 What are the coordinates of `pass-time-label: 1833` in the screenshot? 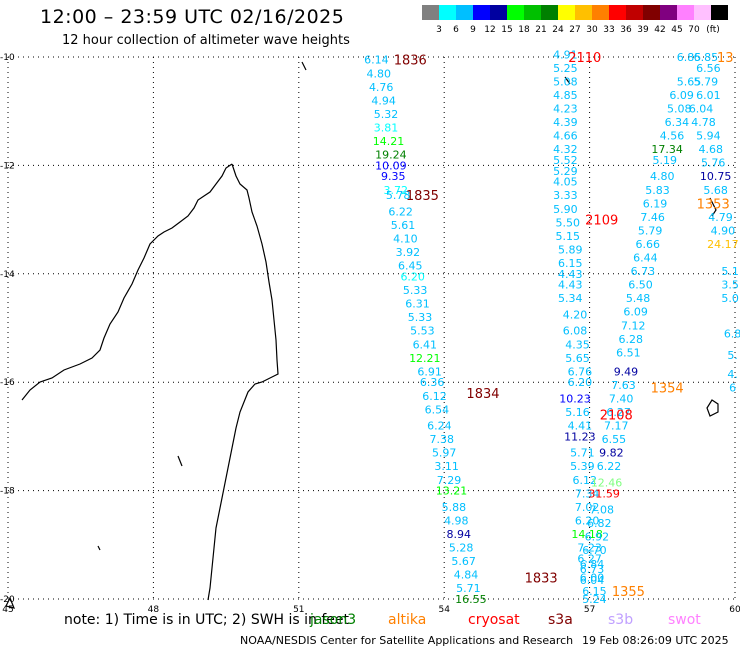 It's located at (541, 578).